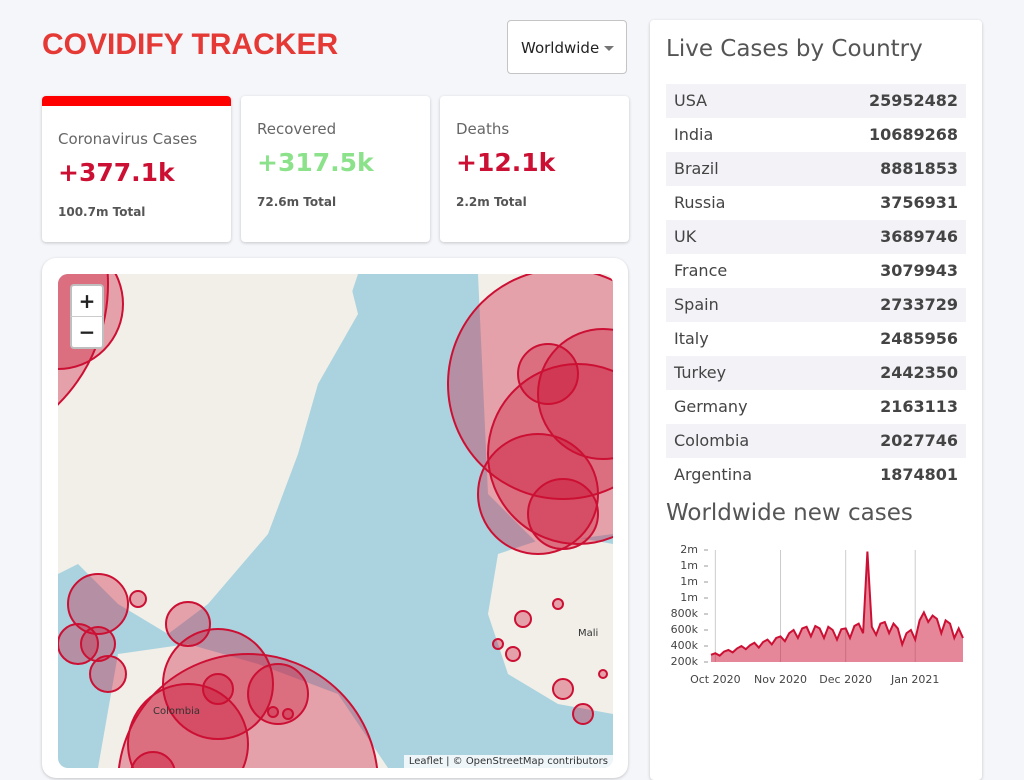 The image size is (1024, 780). Describe the element at coordinates (701, 270) in the screenshot. I see `country-name: France` at that location.